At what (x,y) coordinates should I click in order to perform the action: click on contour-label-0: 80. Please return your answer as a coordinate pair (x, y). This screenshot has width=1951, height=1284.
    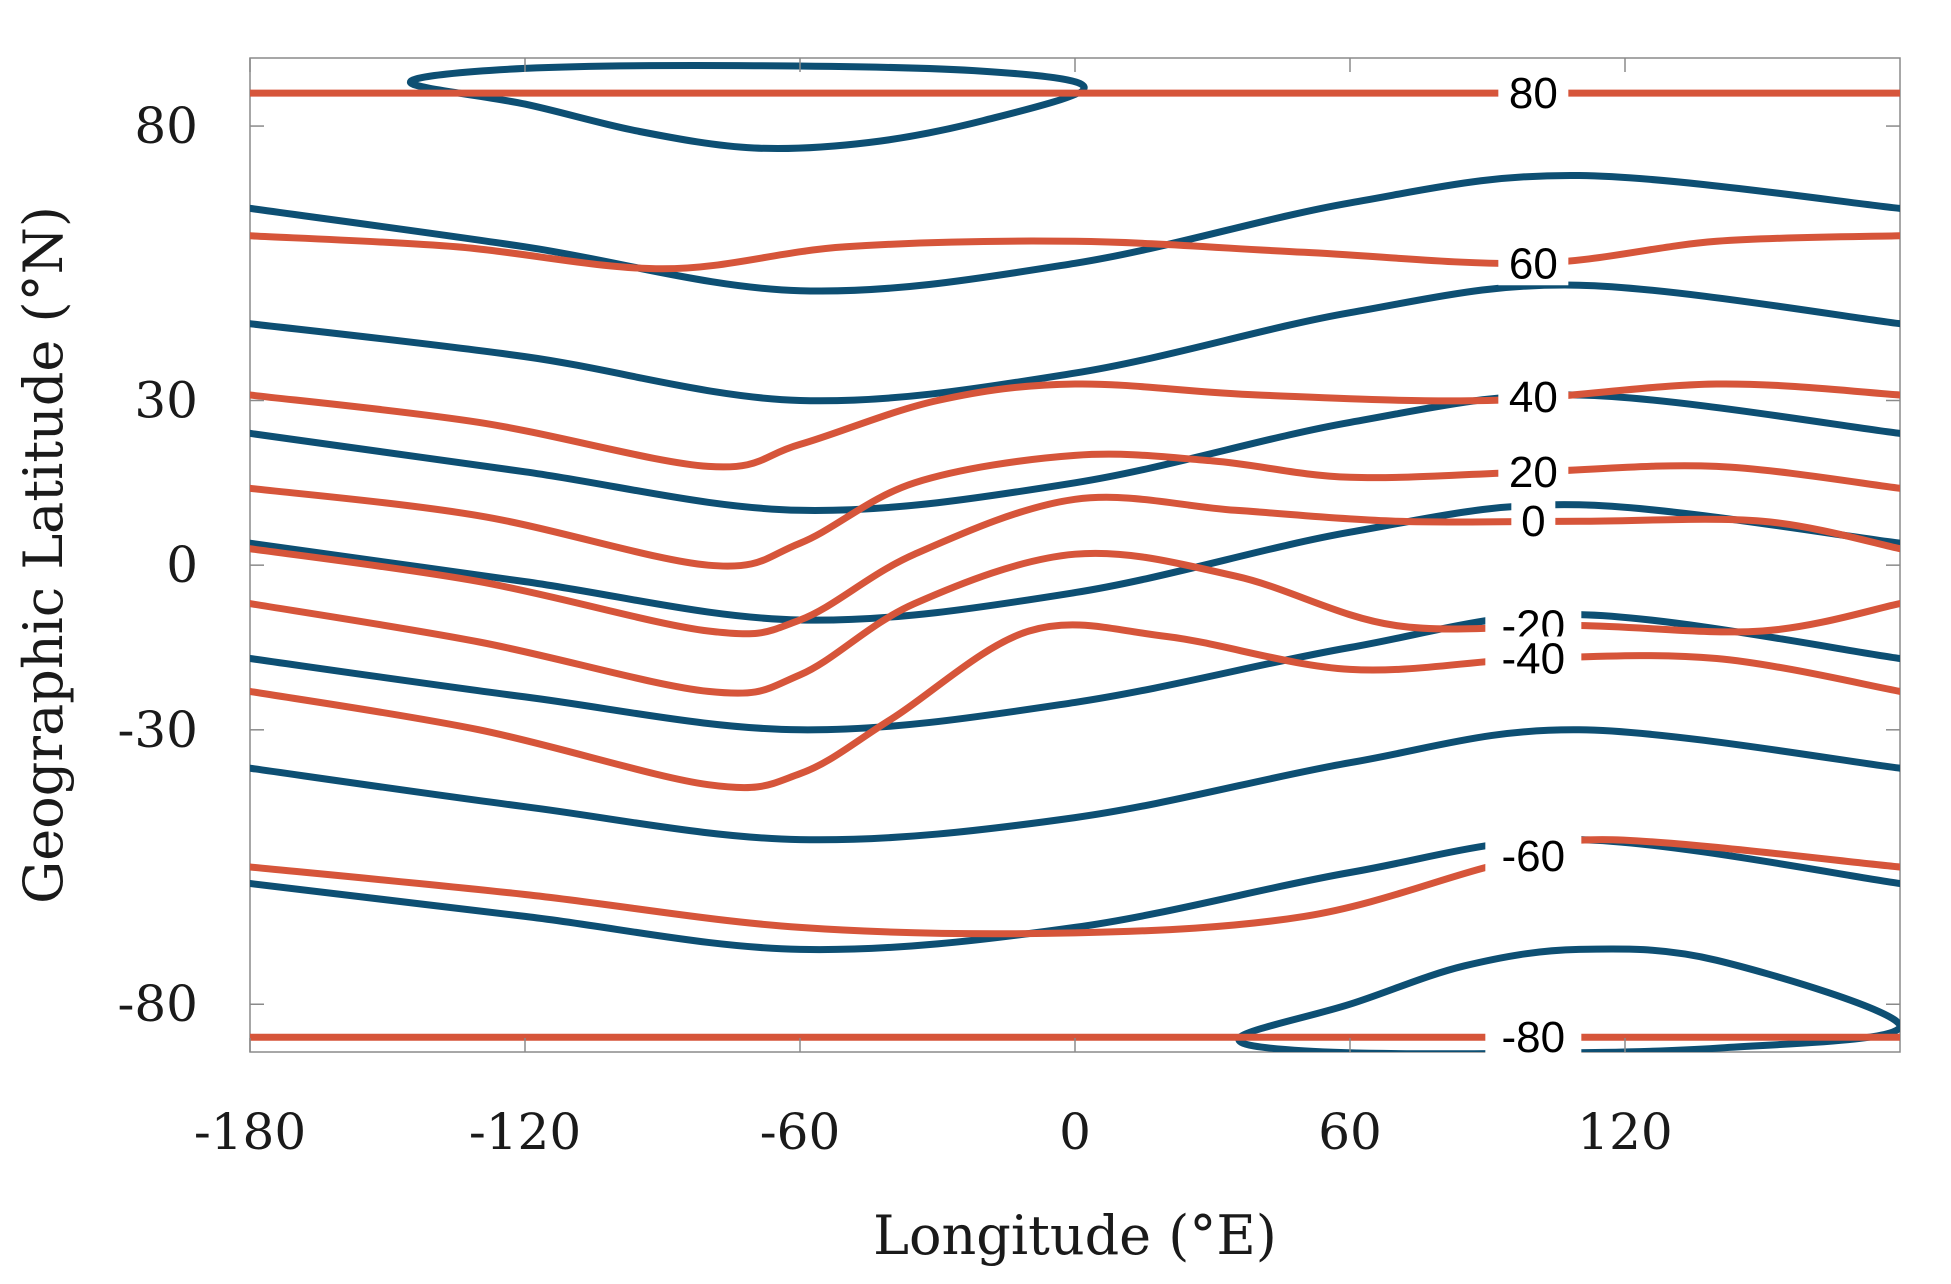
    Looking at the image, I should click on (1533, 93).